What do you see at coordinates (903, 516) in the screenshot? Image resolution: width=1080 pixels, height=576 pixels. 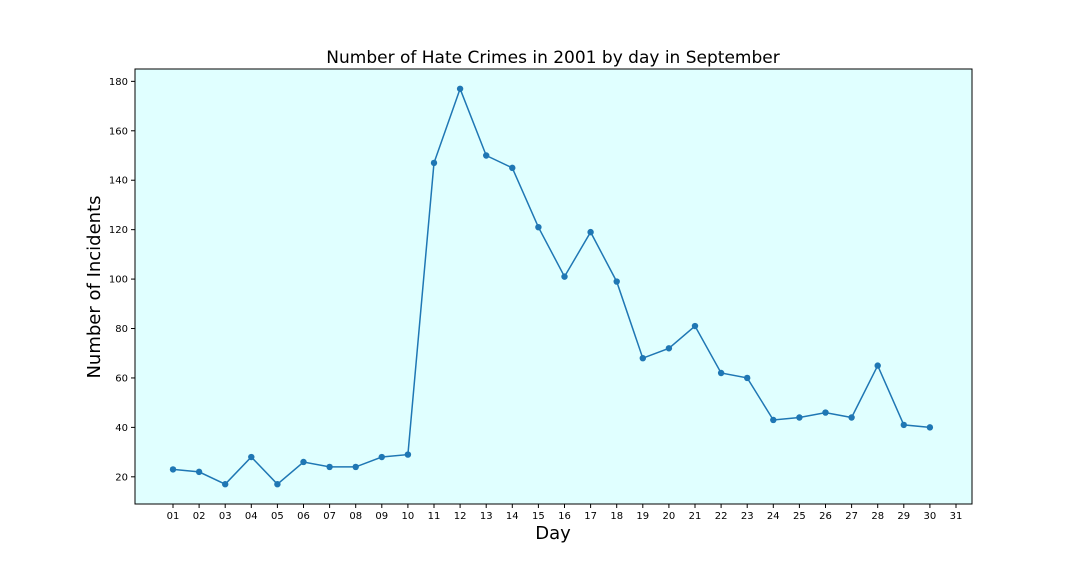 I see `x-tick-label: 29` at bounding box center [903, 516].